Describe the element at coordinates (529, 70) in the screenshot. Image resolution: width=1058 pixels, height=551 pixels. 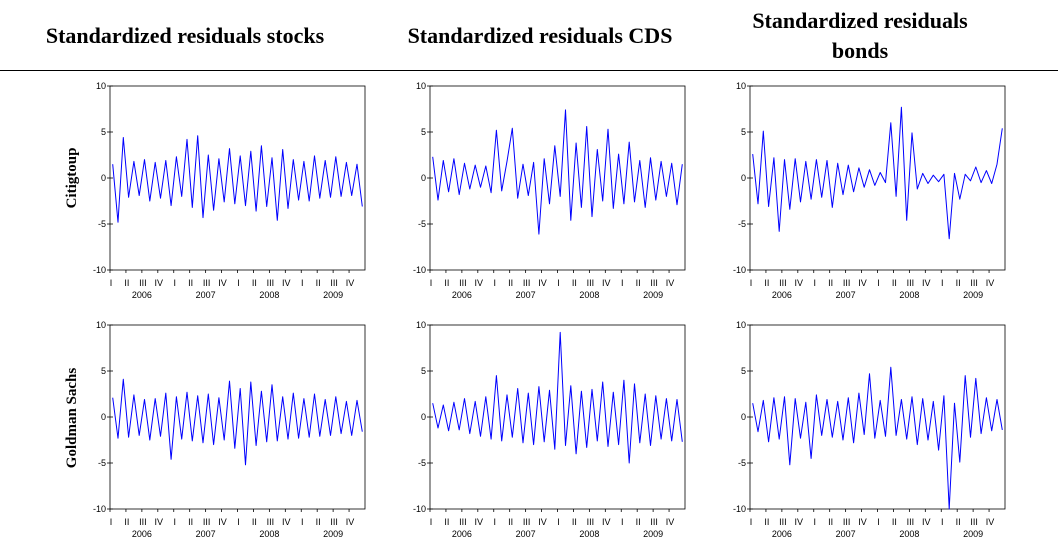
I see `header-rule` at that location.